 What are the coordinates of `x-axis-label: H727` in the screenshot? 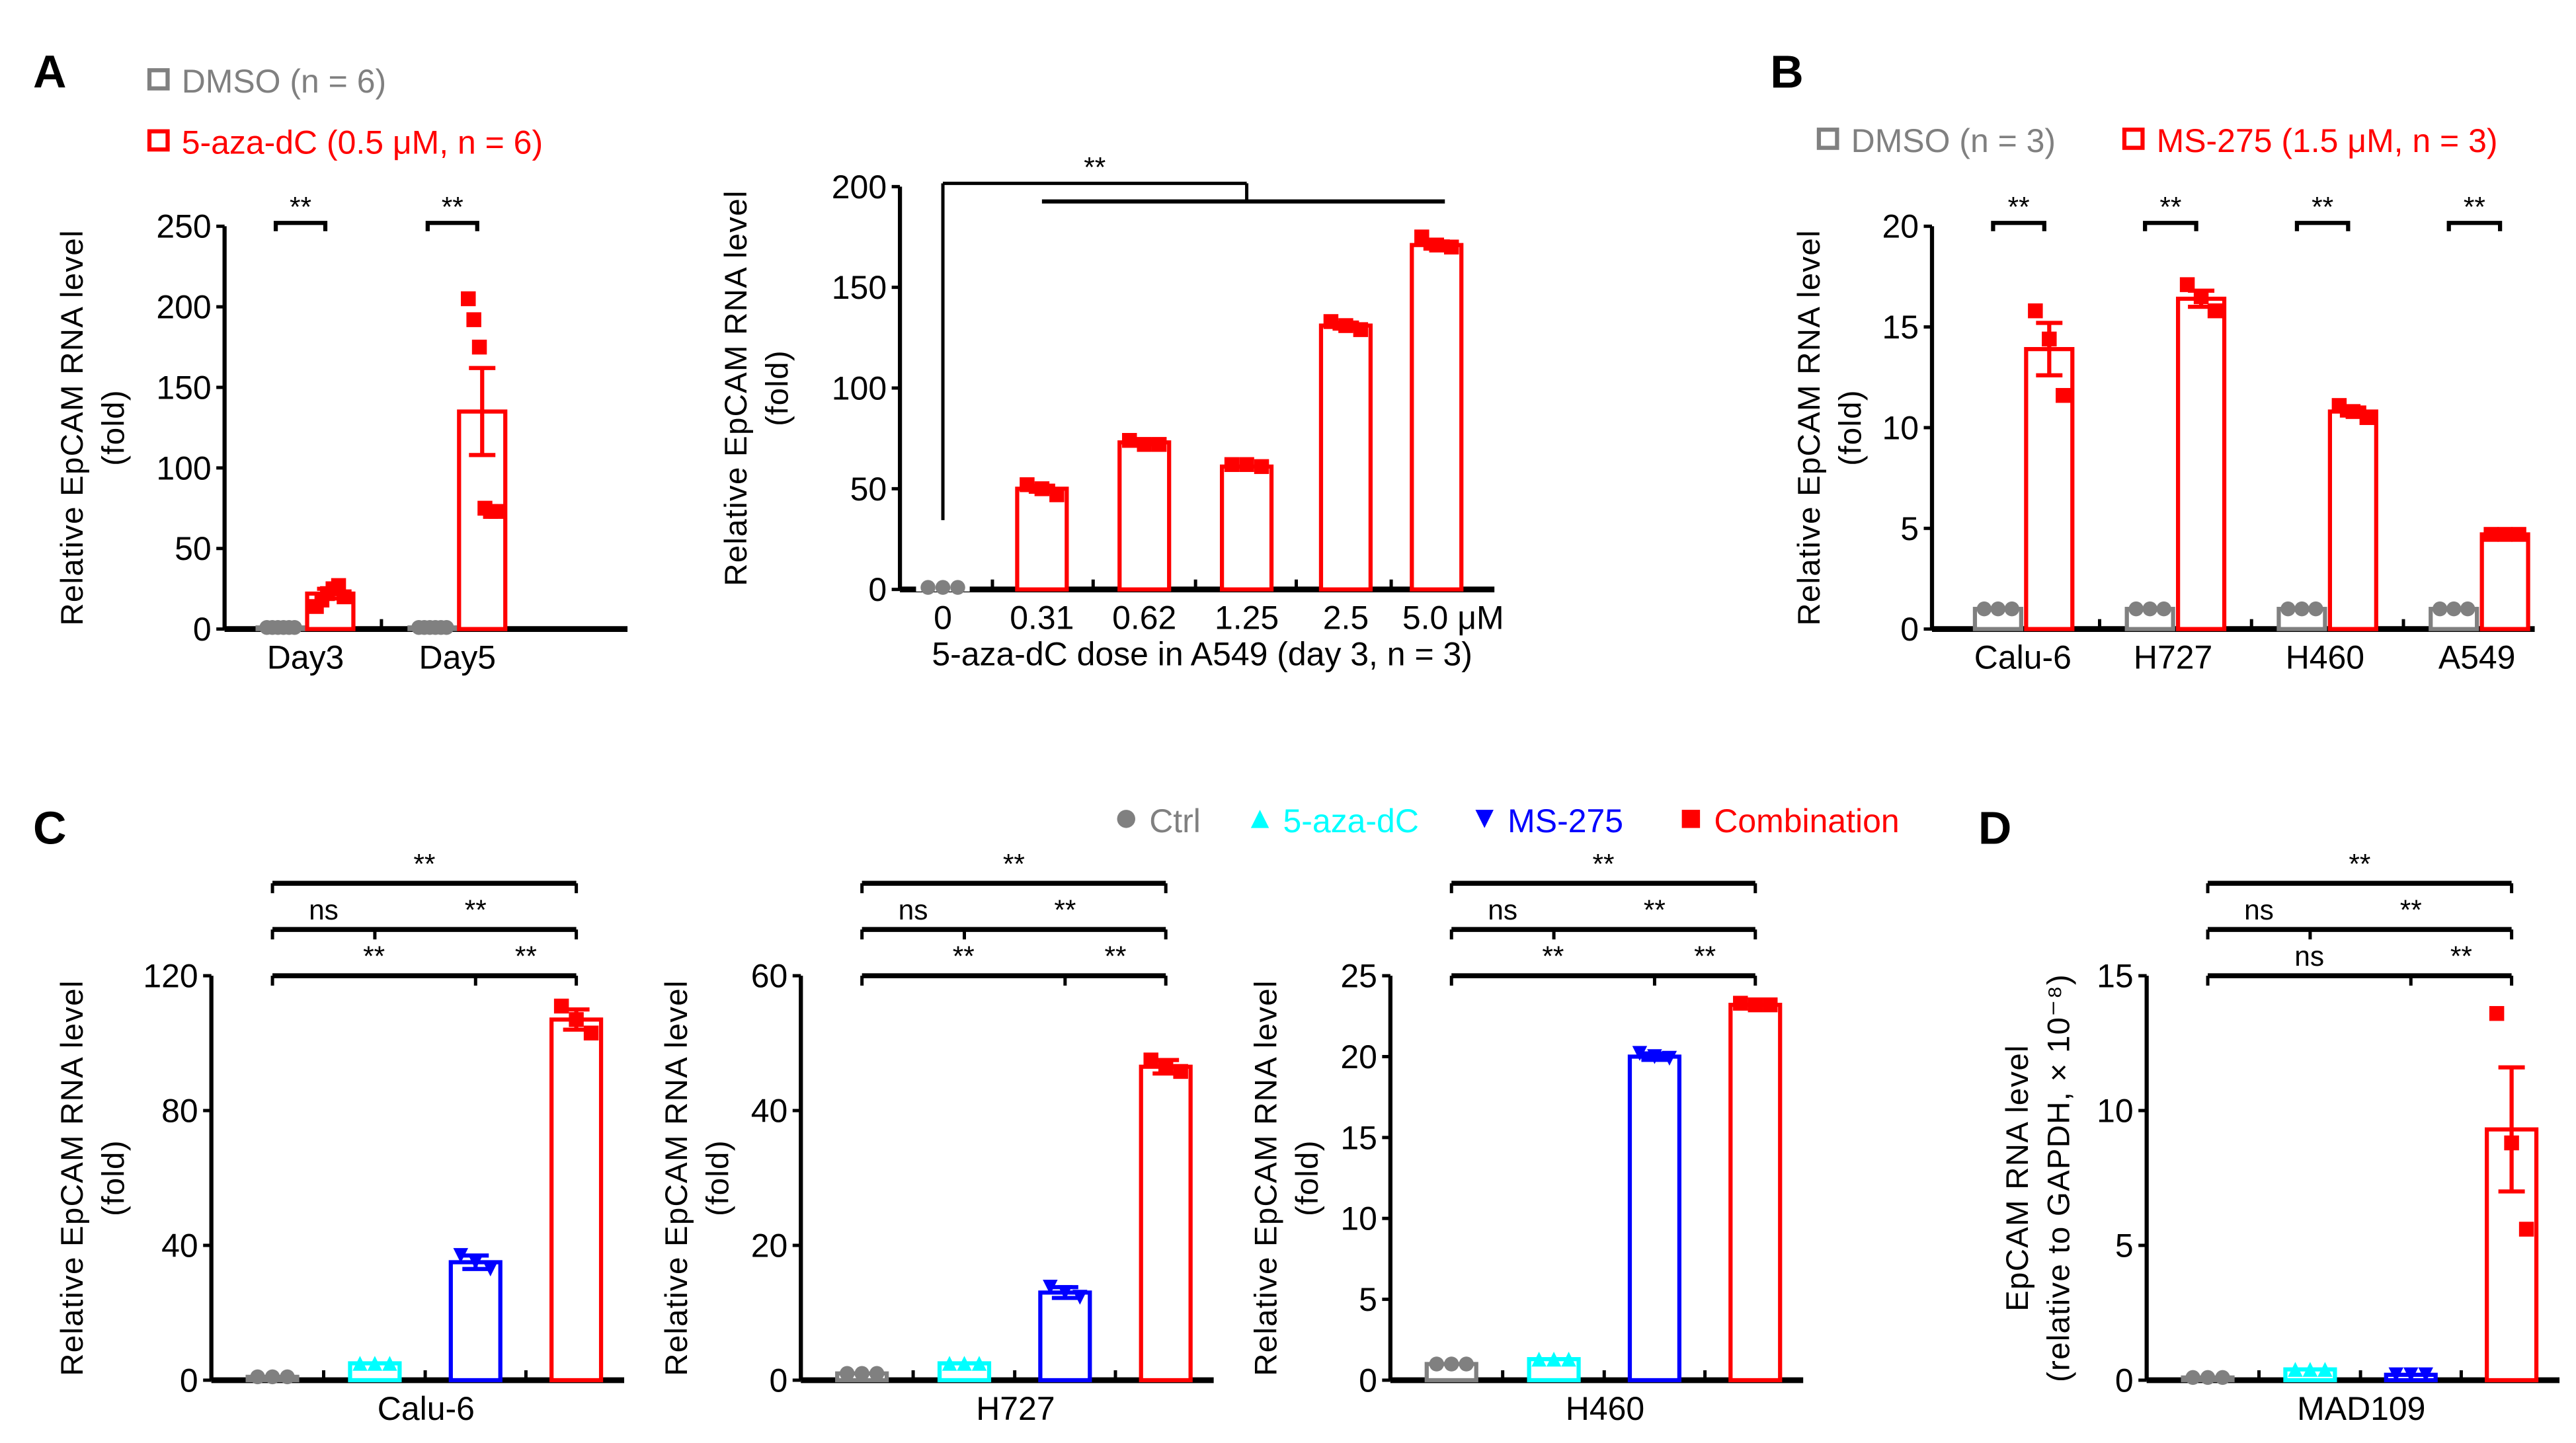 It's located at (1016, 1408).